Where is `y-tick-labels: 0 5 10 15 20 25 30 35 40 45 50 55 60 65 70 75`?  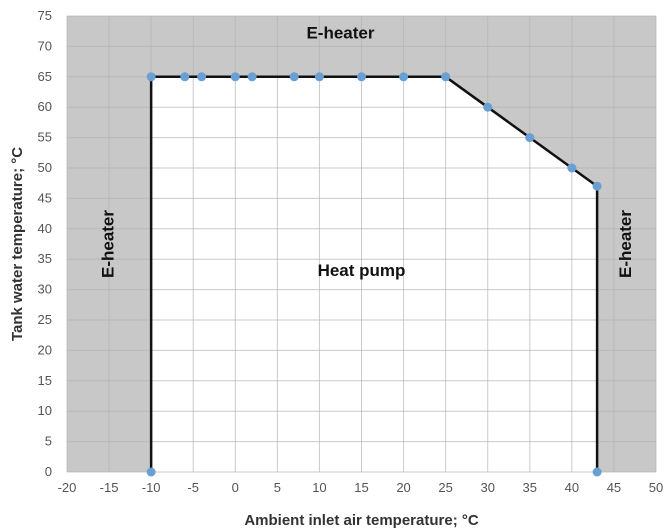 y-tick-labels: 0 5 10 15 20 25 30 35 40 45 50 55 60 65 70 75 is located at coordinates (45, 243).